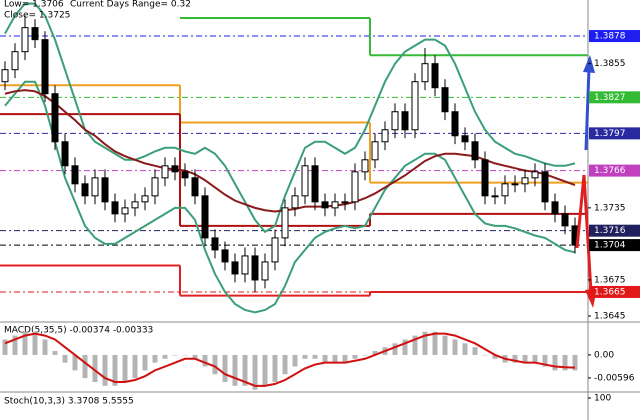 This screenshot has width=640, height=420. What do you see at coordinates (610, 316) in the screenshot?
I see `y-tick-label: 1.3645` at bounding box center [610, 316].